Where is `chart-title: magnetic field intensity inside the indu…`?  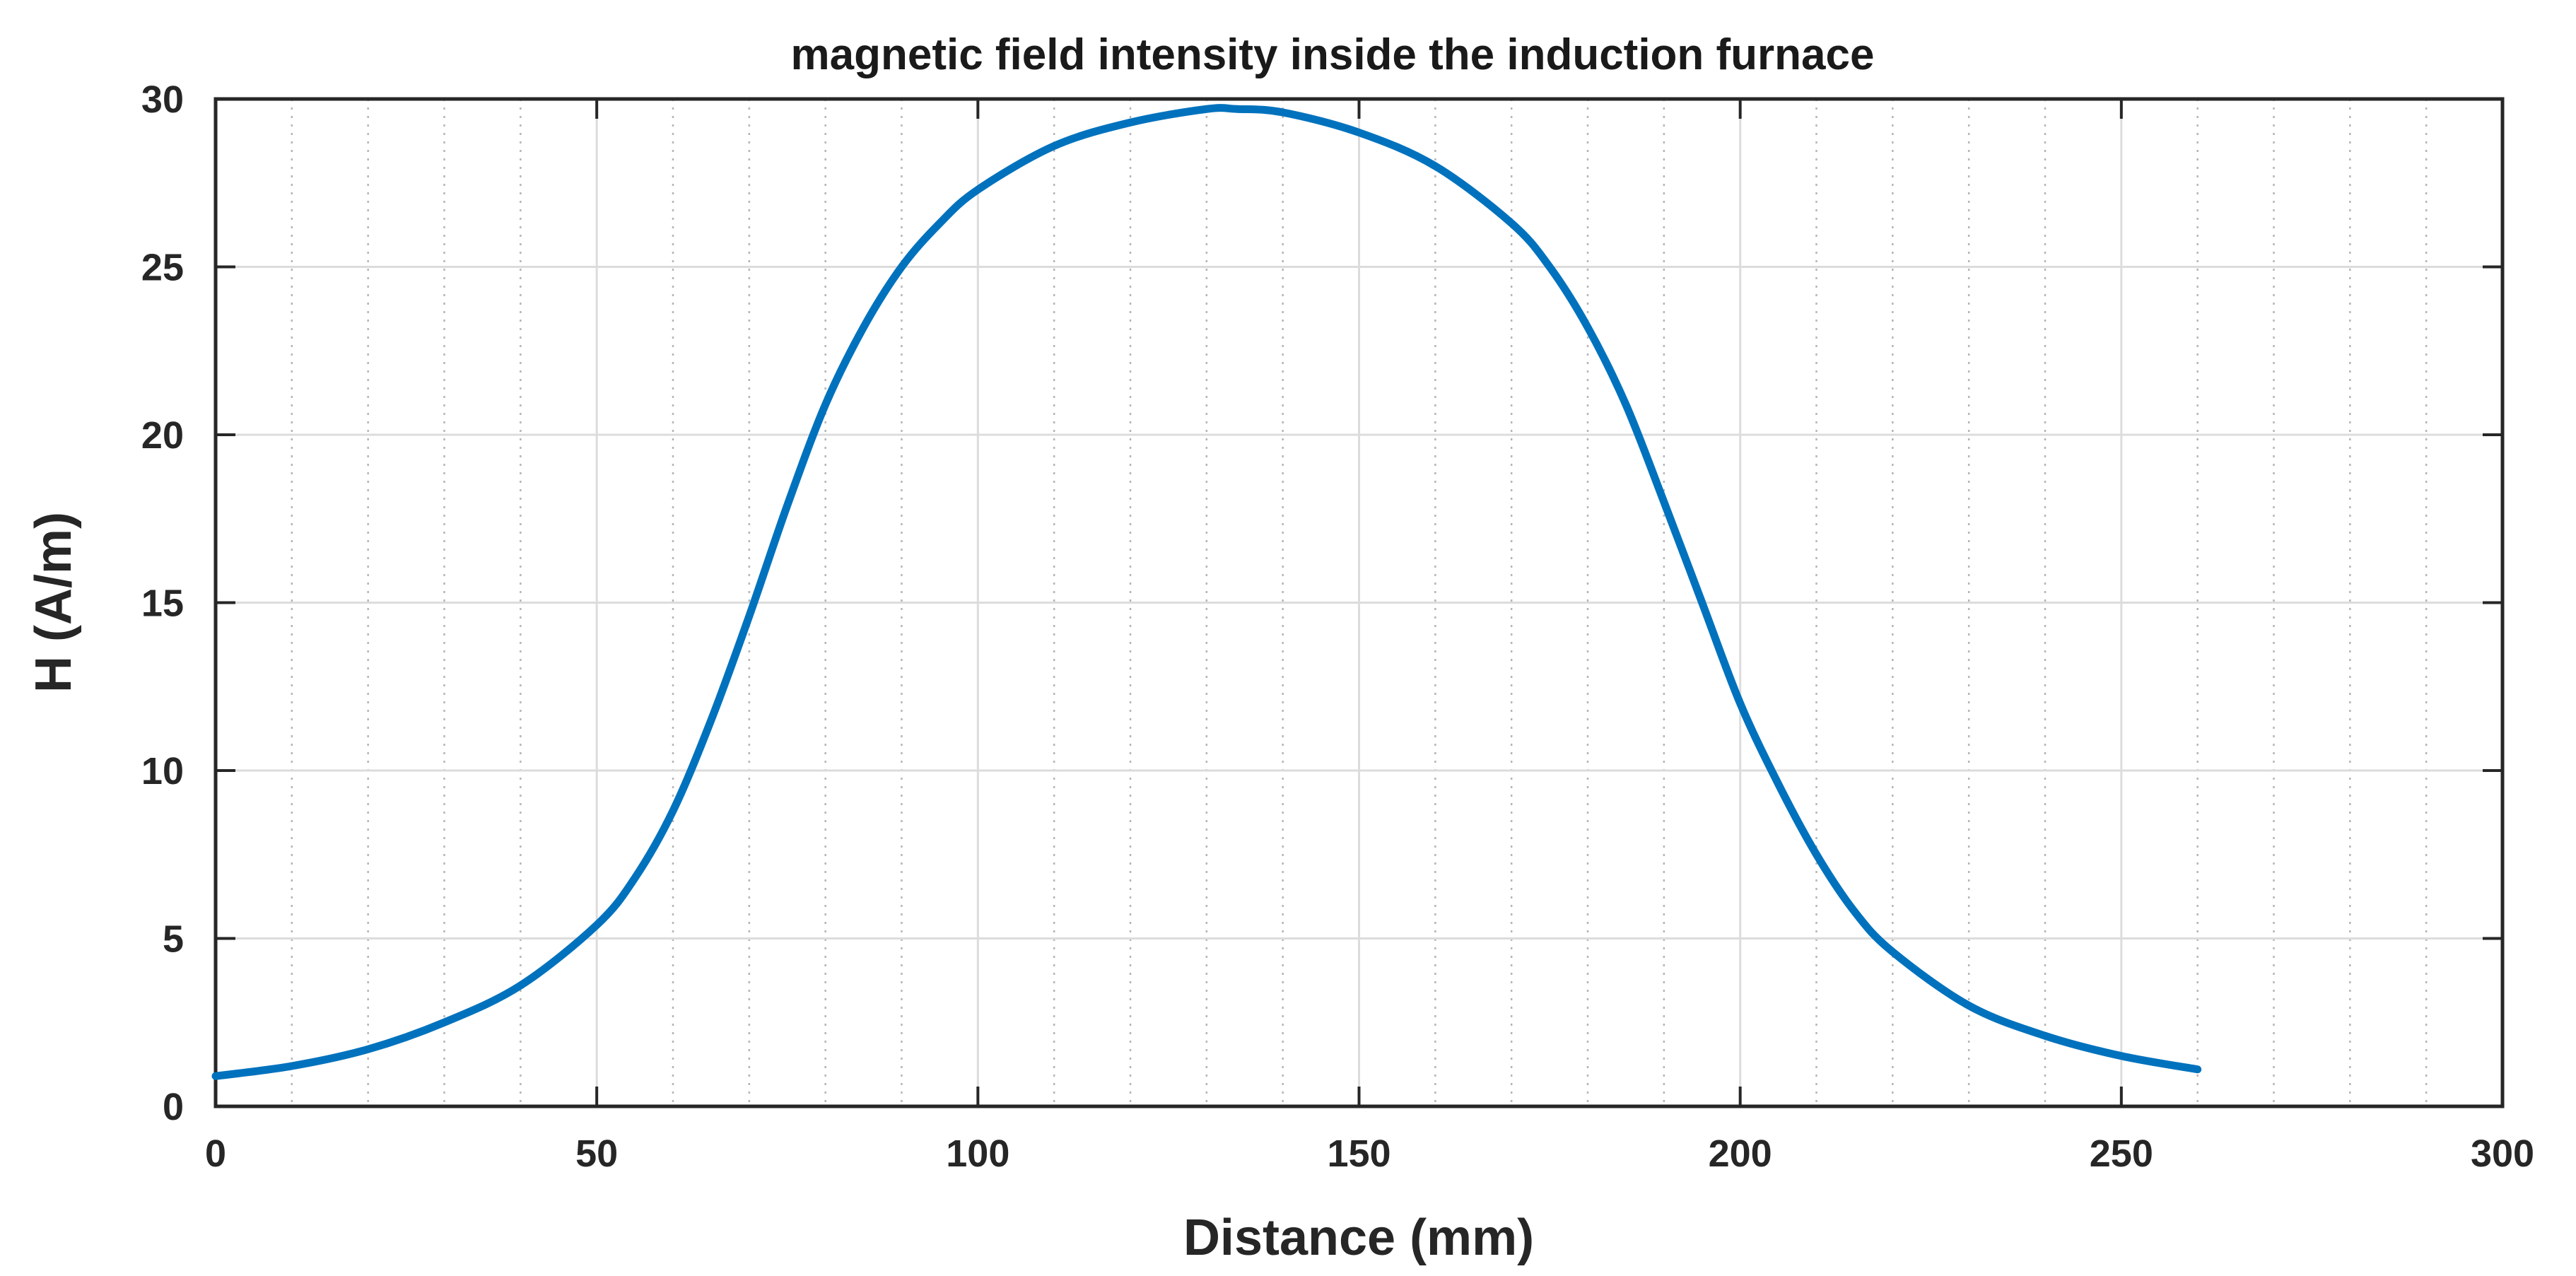
chart-title: magnetic field intensity inside the indu… is located at coordinates (1333, 54).